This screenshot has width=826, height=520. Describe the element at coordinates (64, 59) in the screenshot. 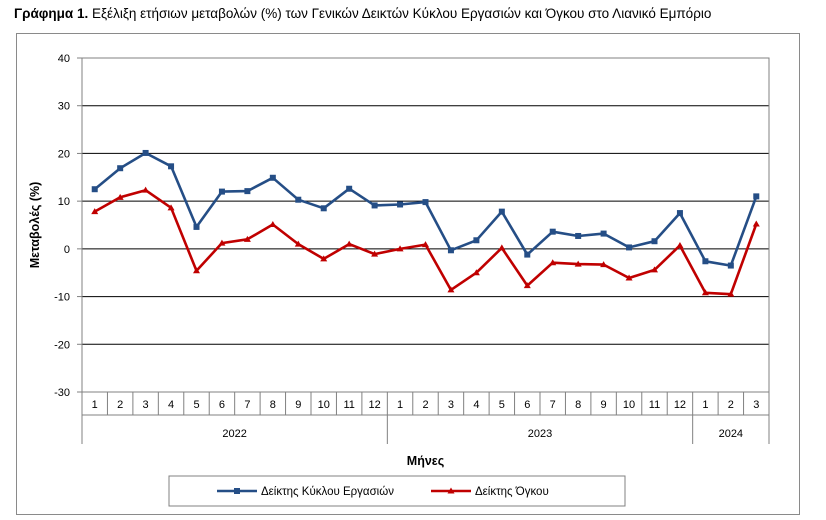

I see `y-tick-label: 40` at that location.